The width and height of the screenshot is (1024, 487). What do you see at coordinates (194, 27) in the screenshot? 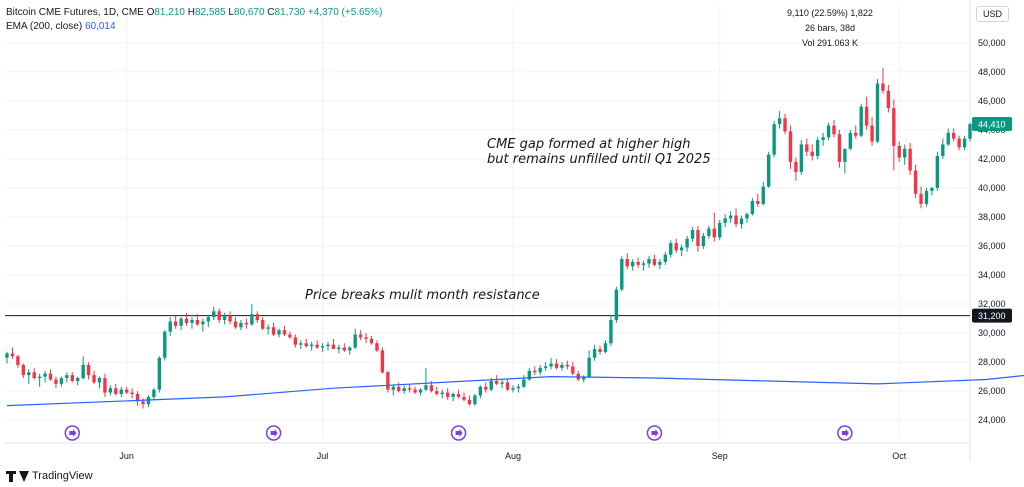
I see `ema-row: EMA (200, close) 60,014` at bounding box center [194, 27].